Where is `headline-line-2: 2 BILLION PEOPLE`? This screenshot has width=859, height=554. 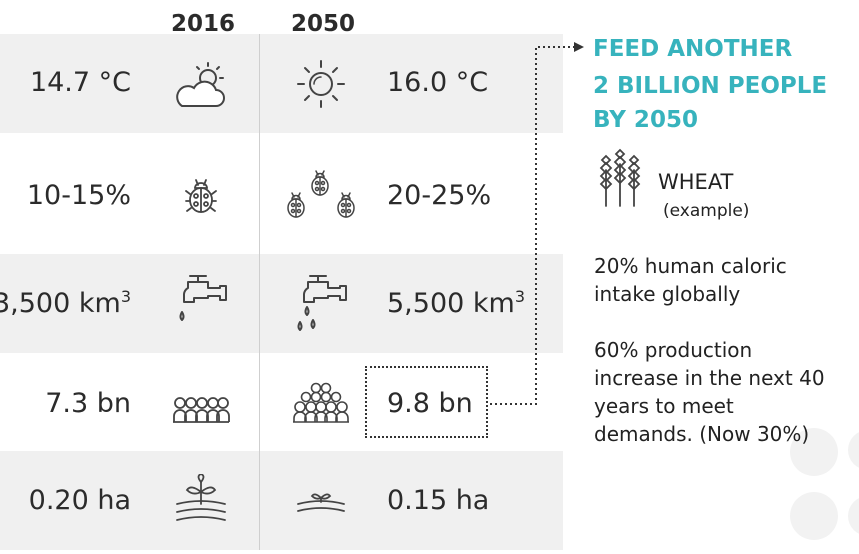 headline-line-2: 2 BILLION PEOPLE is located at coordinates (710, 86).